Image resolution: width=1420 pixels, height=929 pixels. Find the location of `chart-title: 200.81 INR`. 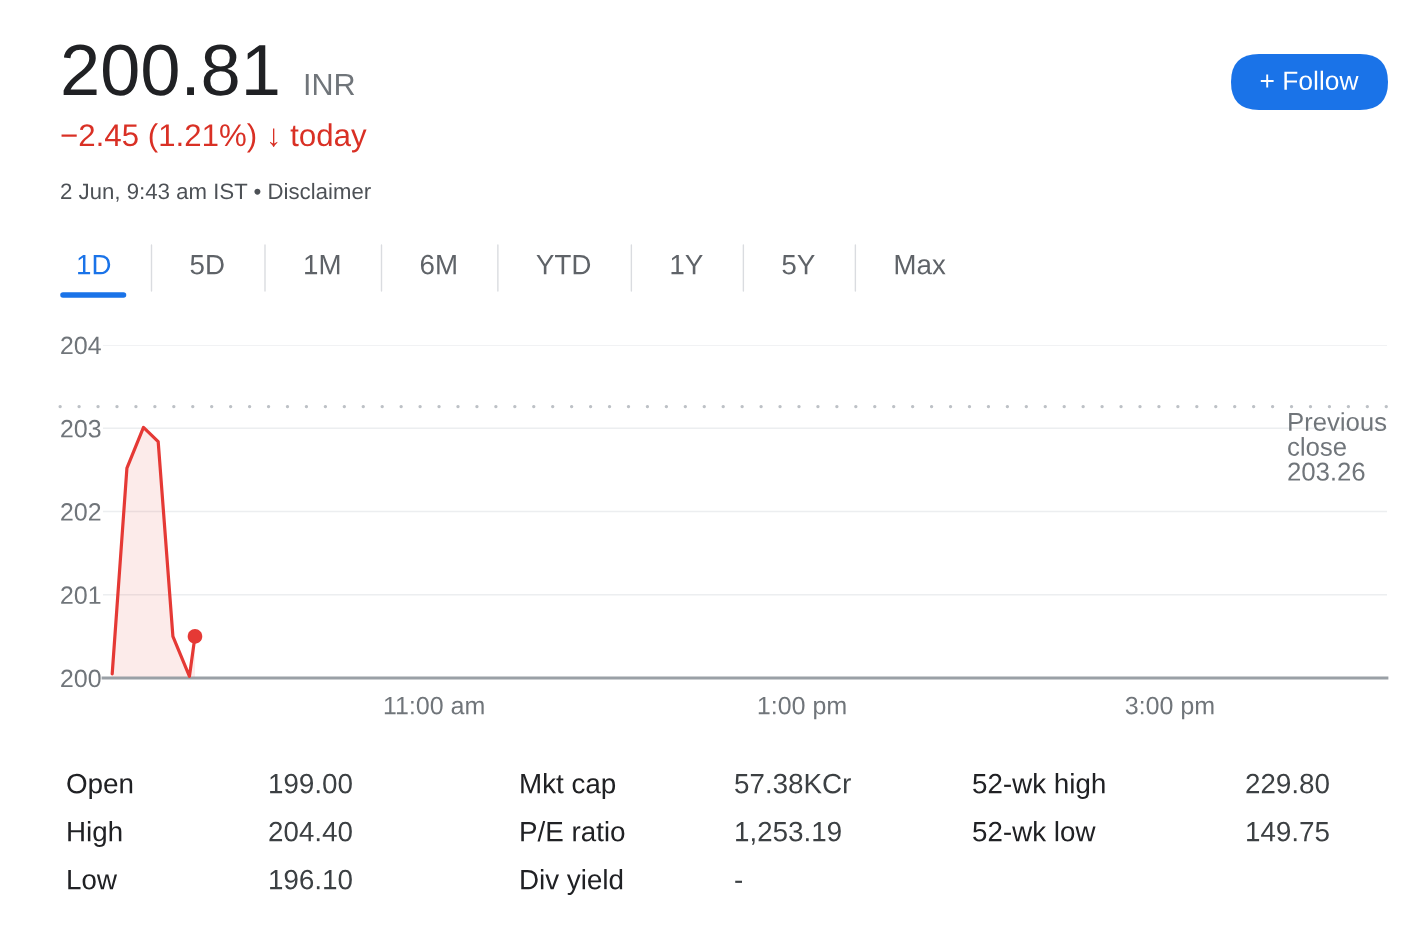

chart-title: 200.81 INR is located at coordinates (209, 70).